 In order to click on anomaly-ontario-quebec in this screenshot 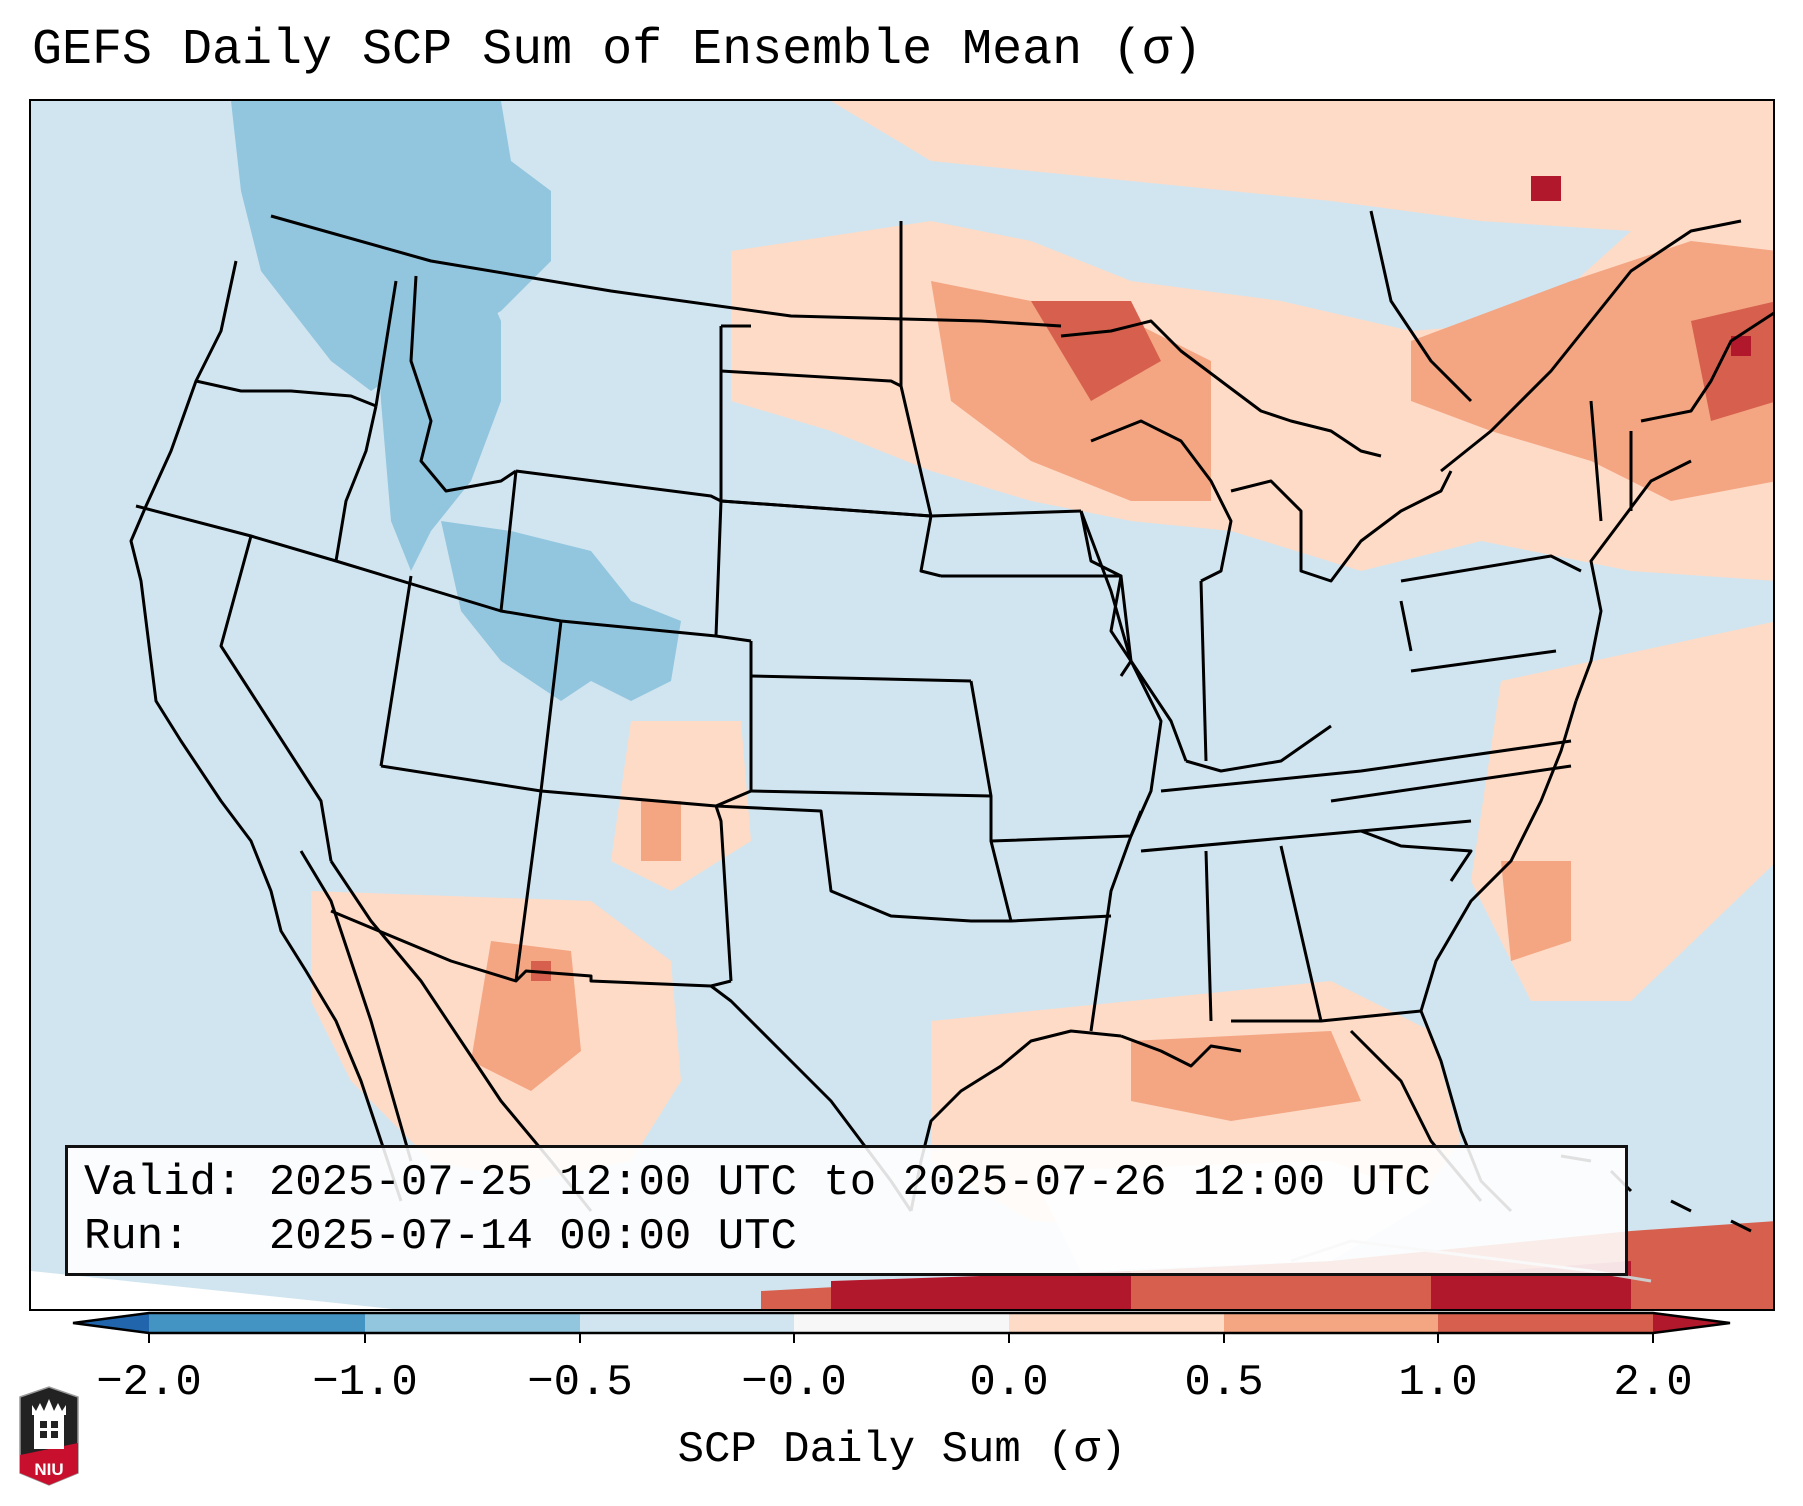, I will do `click(1592, 371)`.